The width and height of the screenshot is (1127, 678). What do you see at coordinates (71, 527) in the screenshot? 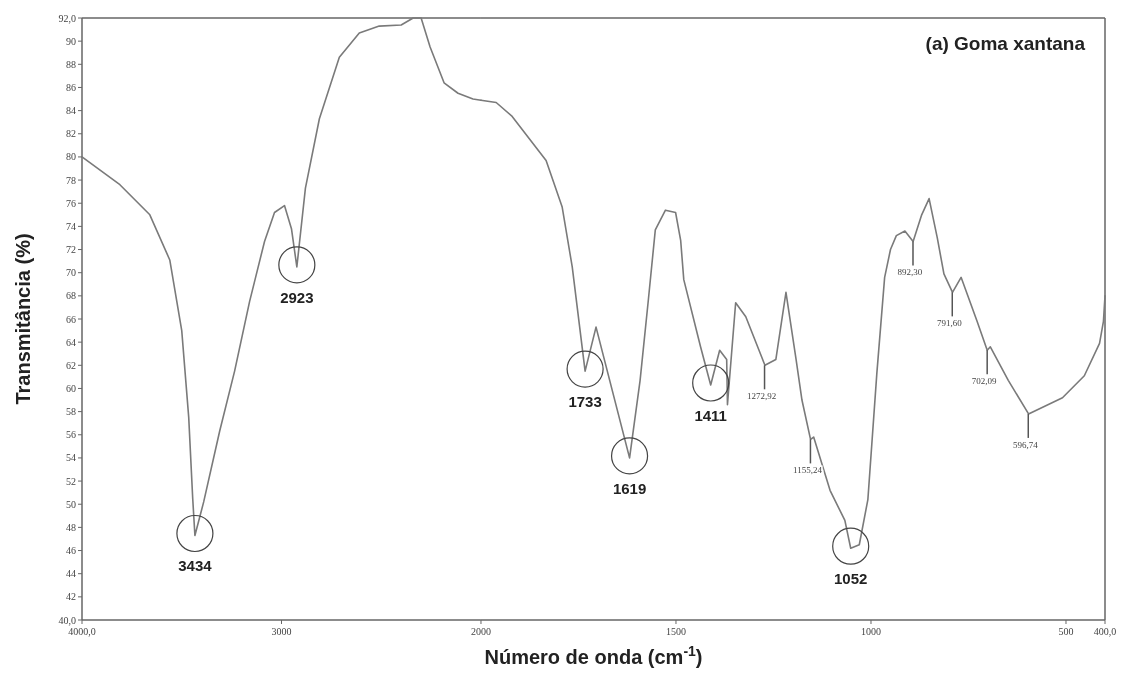
I see `y-tick-label: 48` at bounding box center [71, 527].